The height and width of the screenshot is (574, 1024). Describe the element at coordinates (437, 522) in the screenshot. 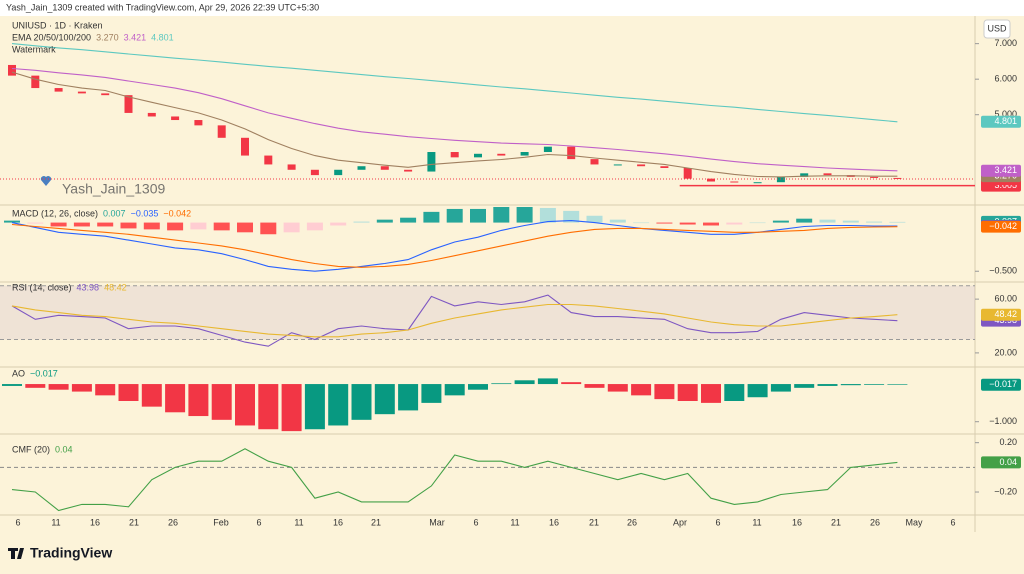

I see `x-tick-label: Mar` at that location.